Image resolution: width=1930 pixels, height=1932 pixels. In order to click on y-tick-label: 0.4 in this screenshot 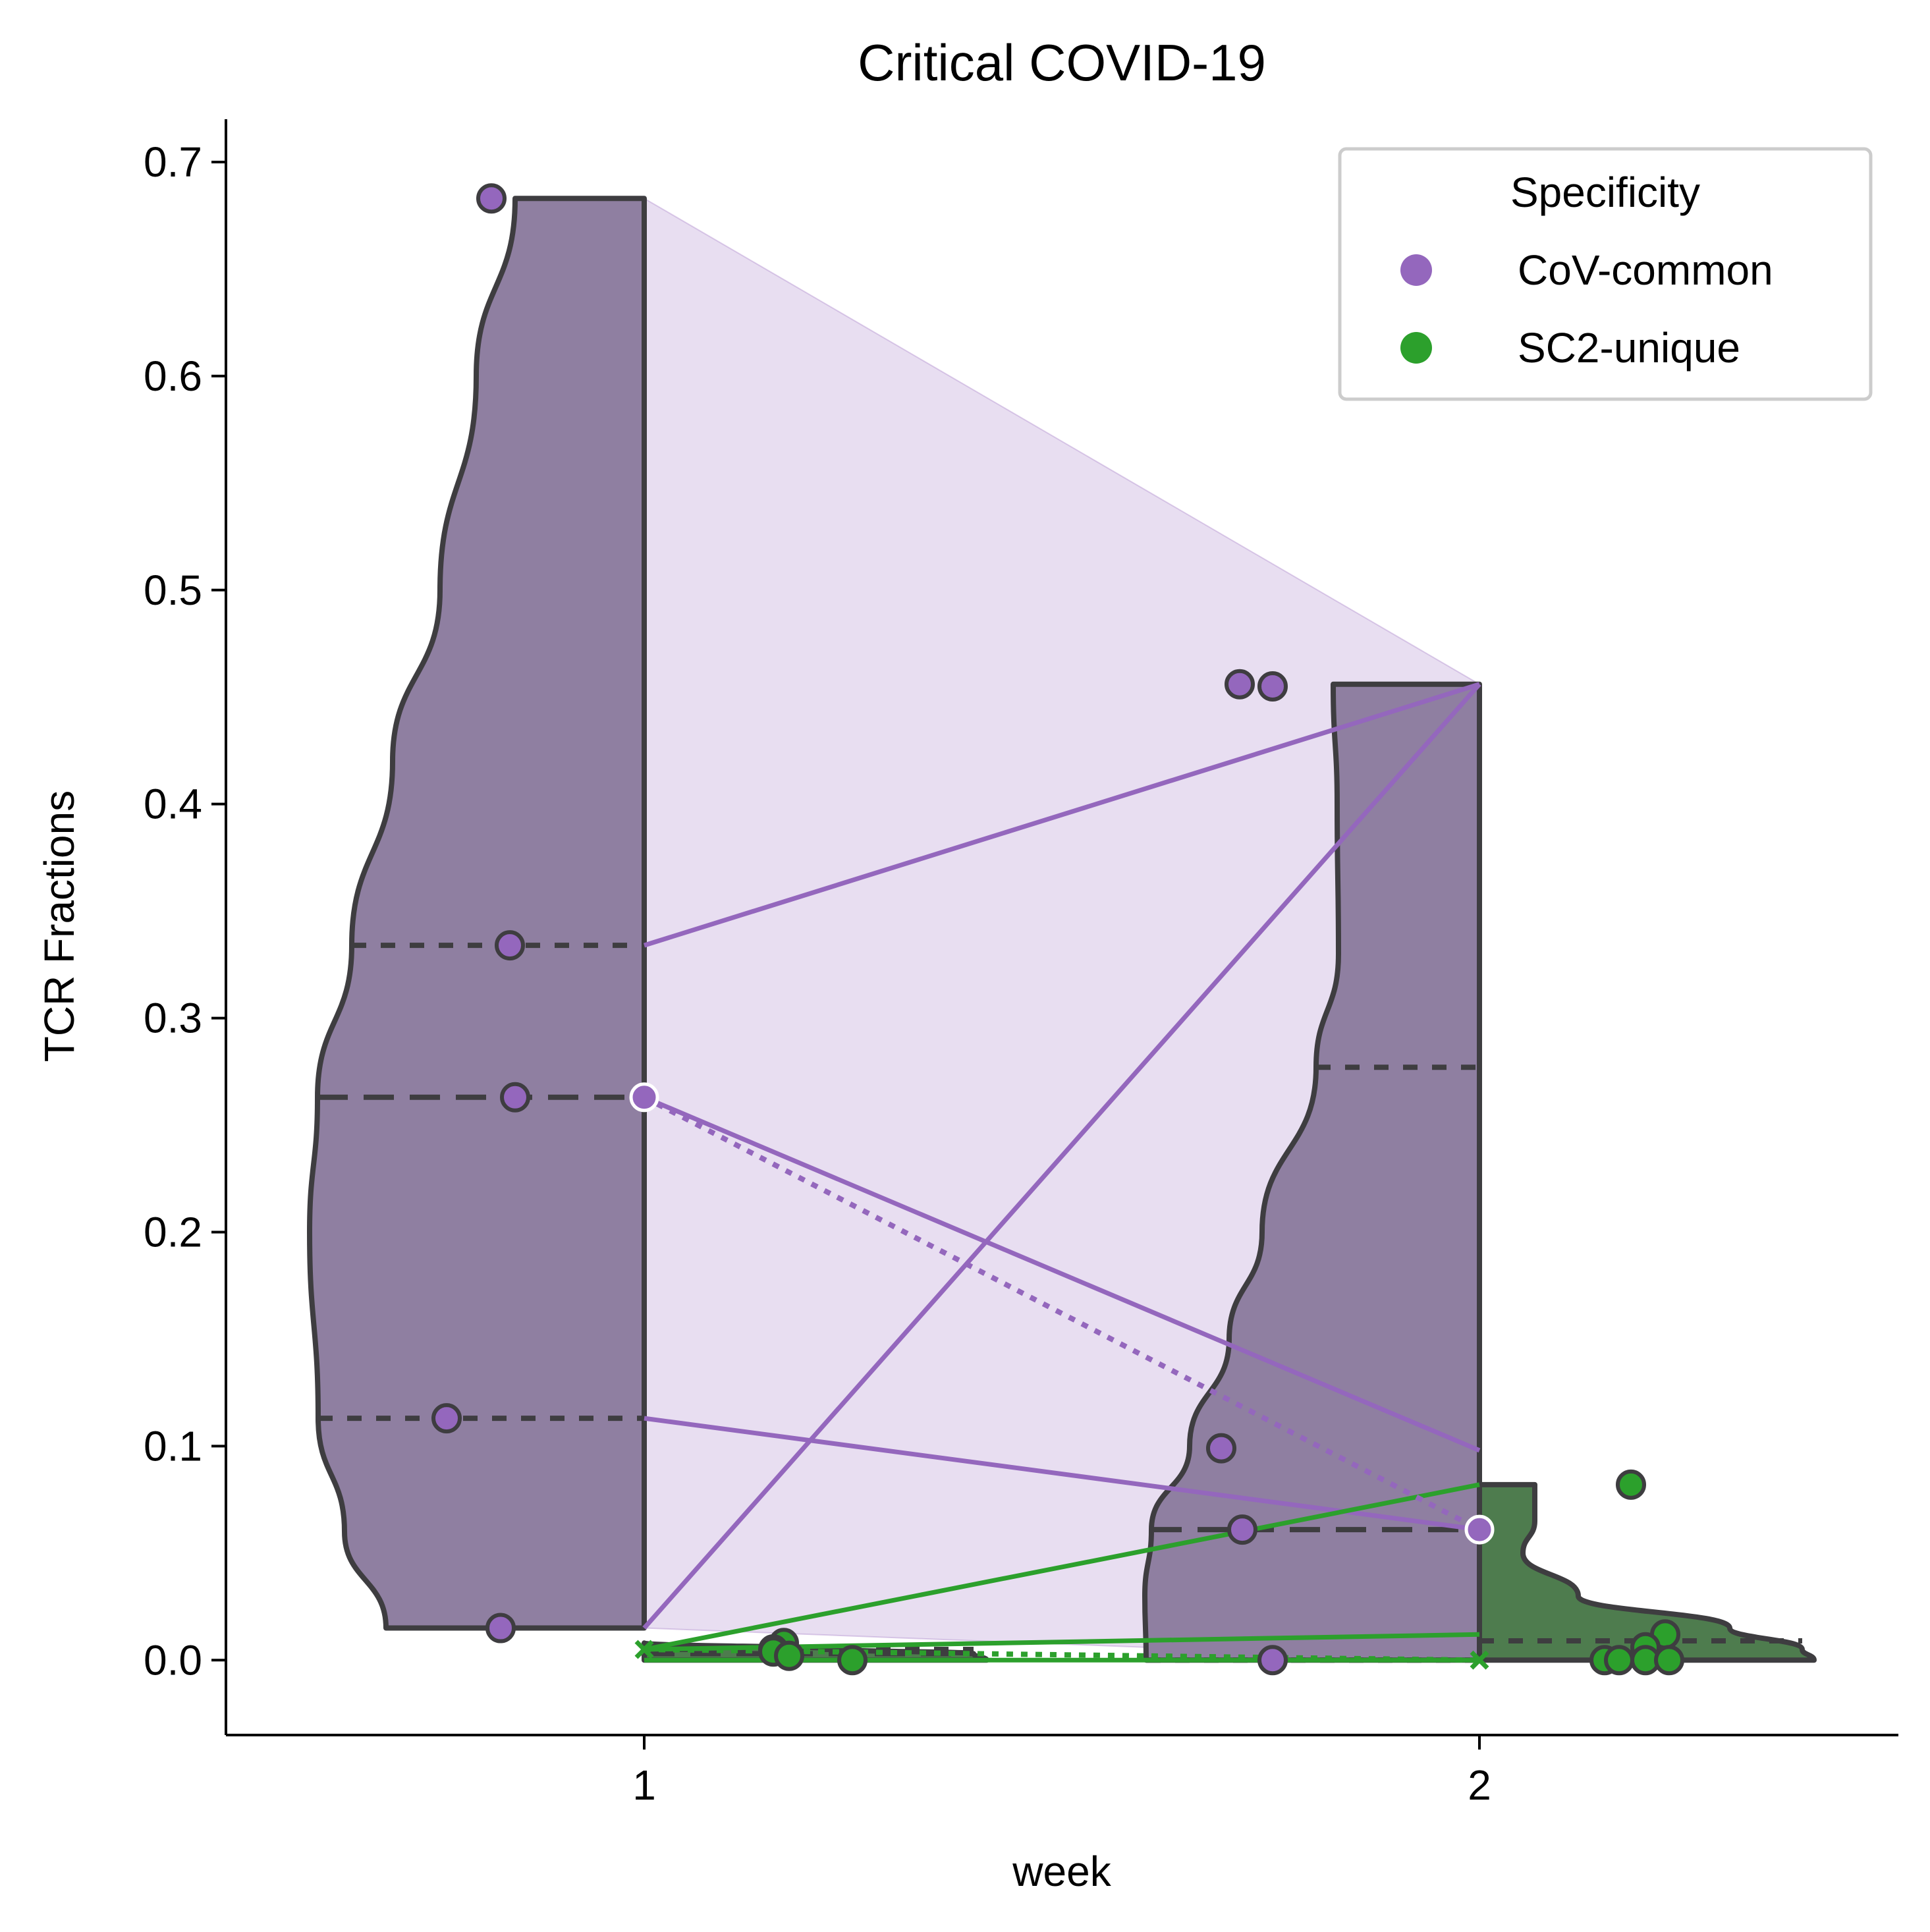, I will do `click(173, 805)`.